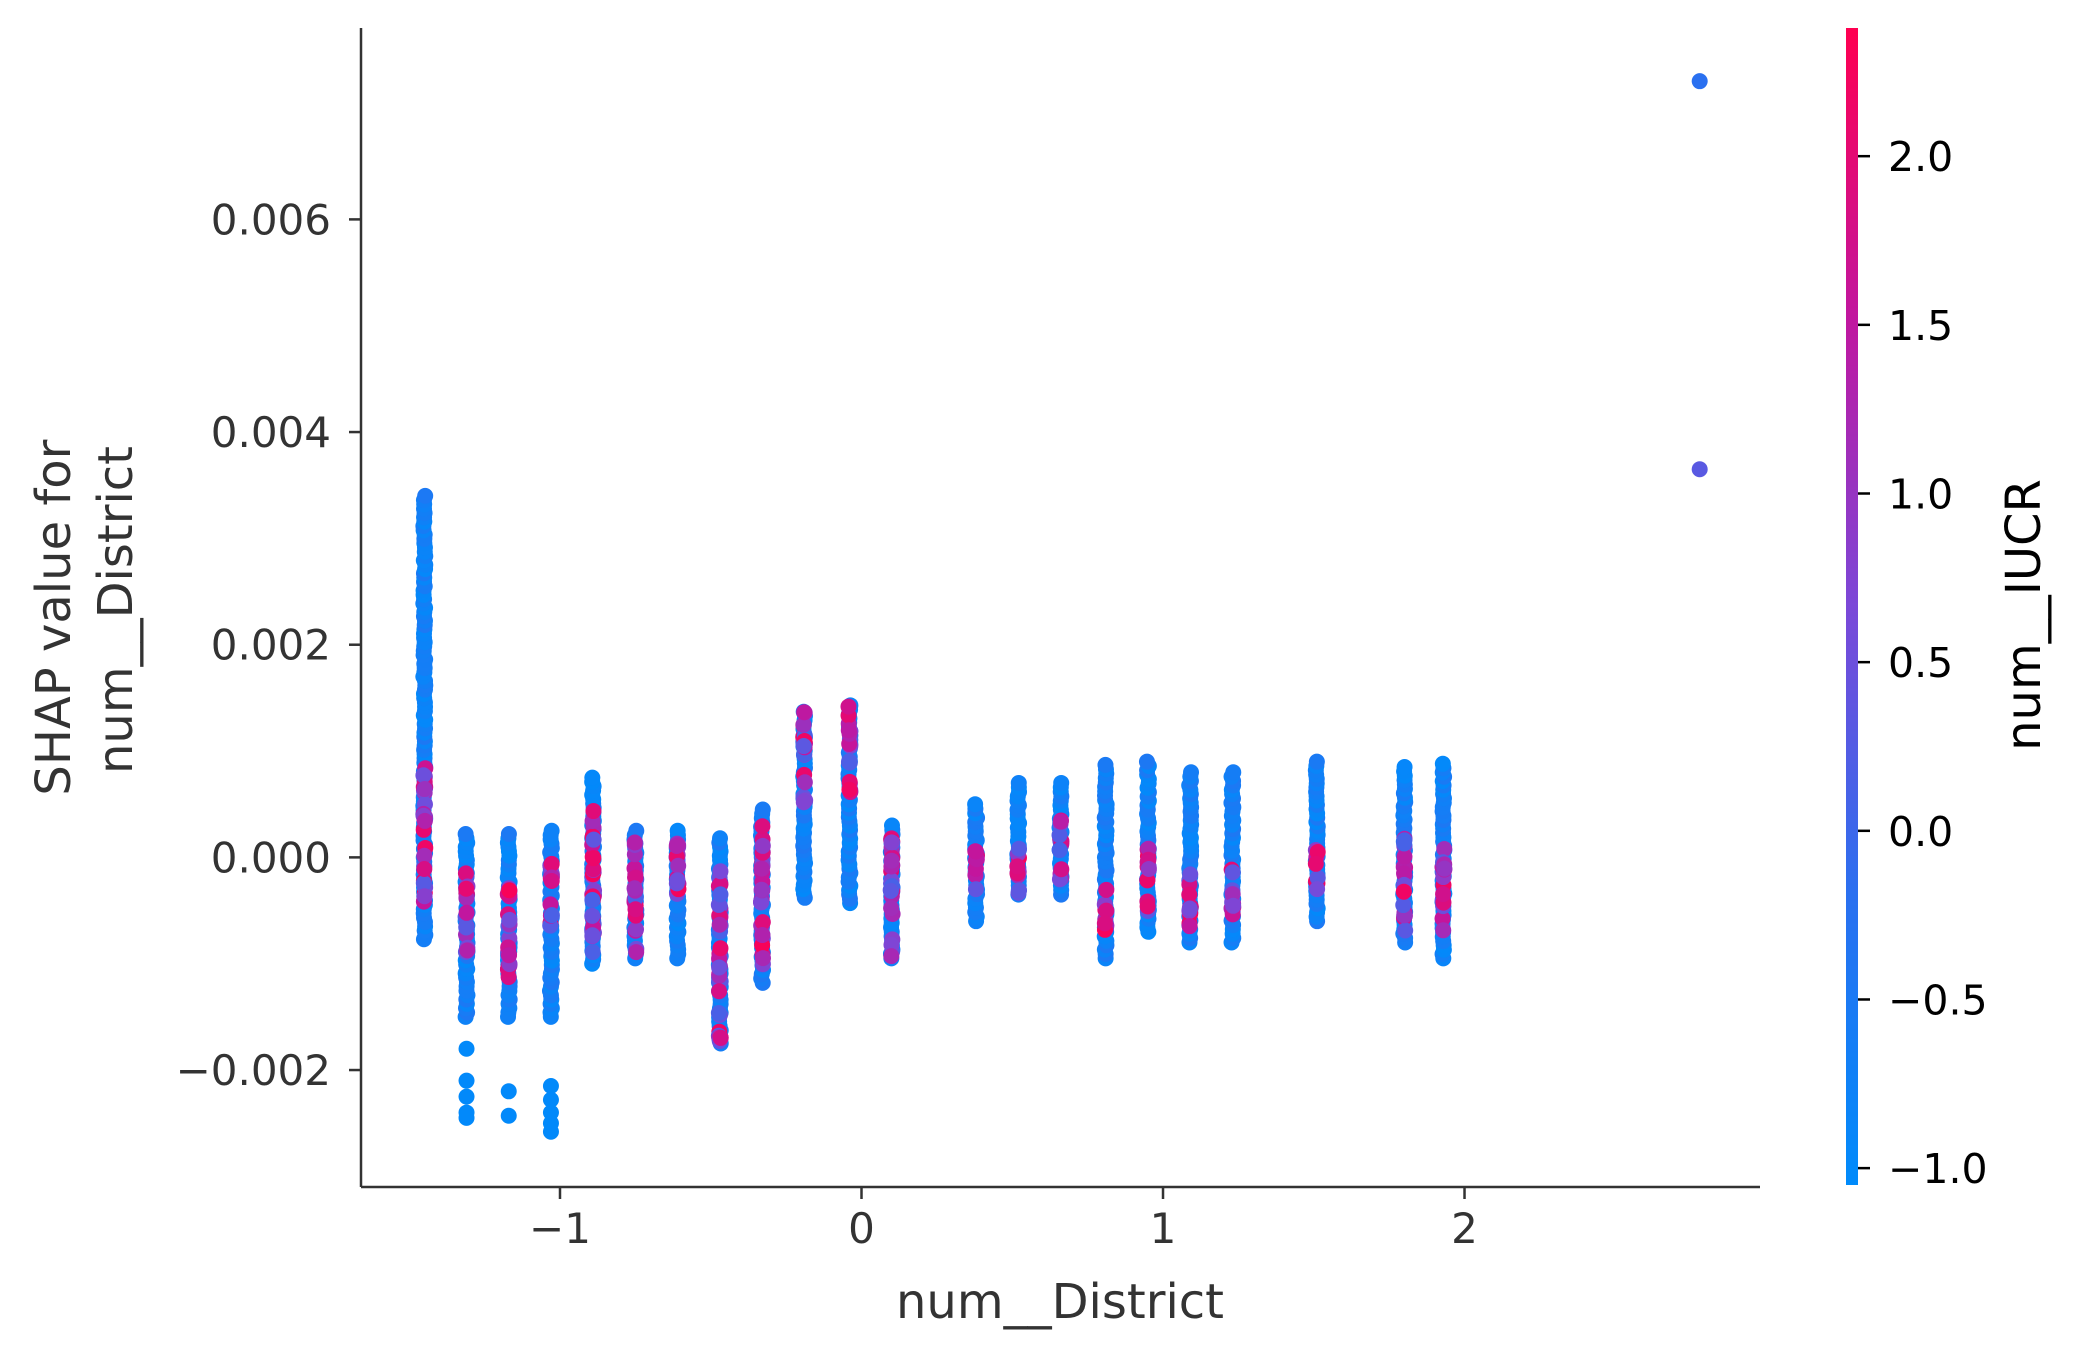 This screenshot has height=1359, width=2096. Describe the element at coordinates (1920, 663) in the screenshot. I see `colorbar-tick-label: 0.5` at that location.